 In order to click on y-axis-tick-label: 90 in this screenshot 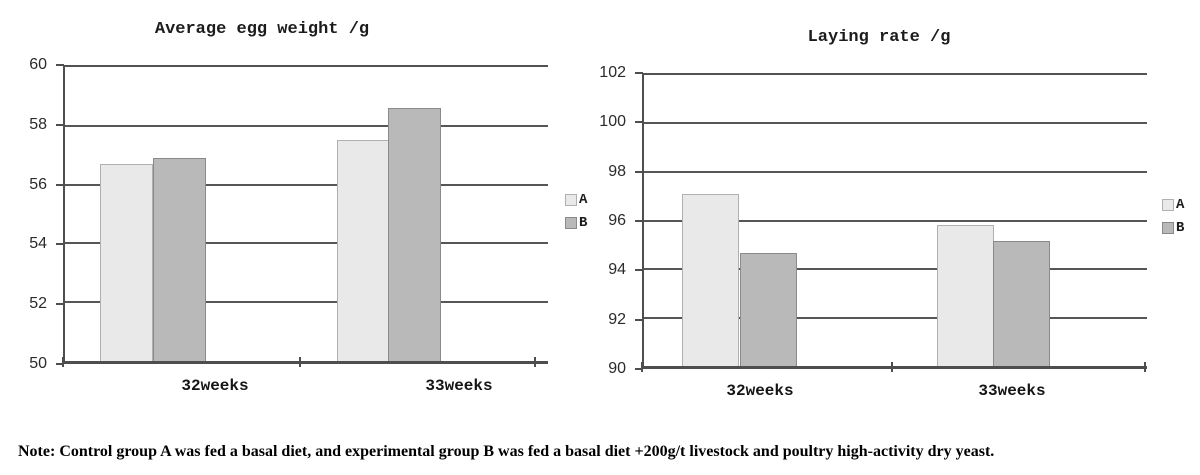, I will do `click(617, 368)`.